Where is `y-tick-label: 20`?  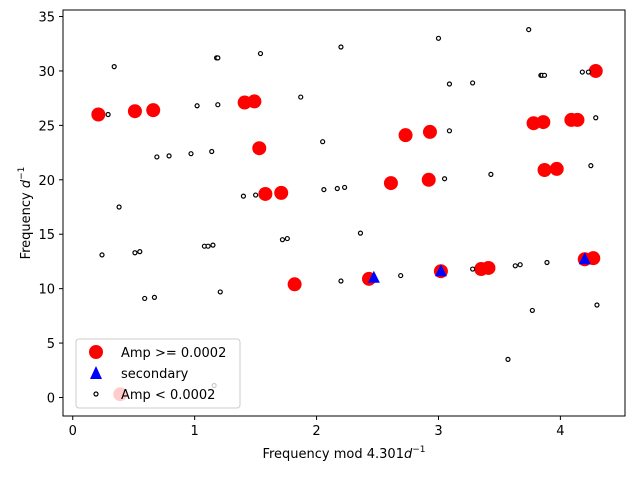 y-tick-label: 20 is located at coordinates (46, 181).